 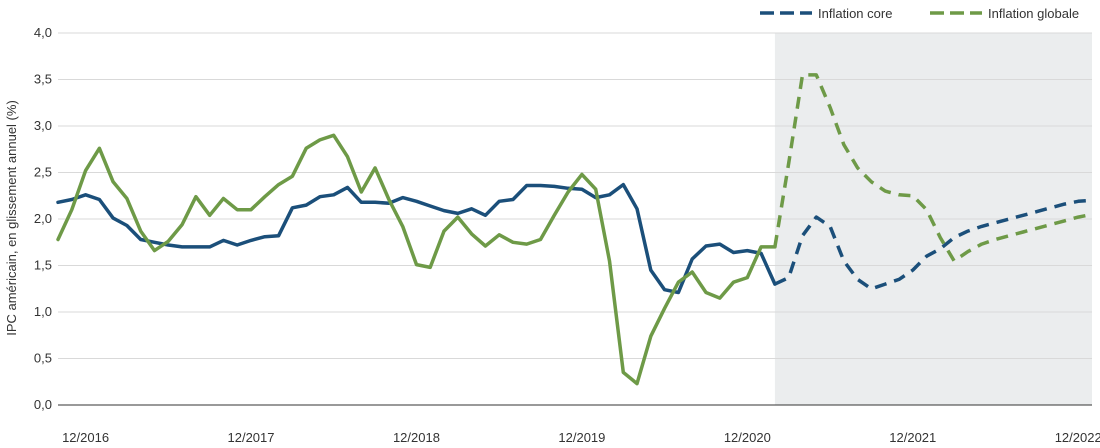 What do you see at coordinates (747, 437) in the screenshot?
I see `x-tick-label: 12/2020` at bounding box center [747, 437].